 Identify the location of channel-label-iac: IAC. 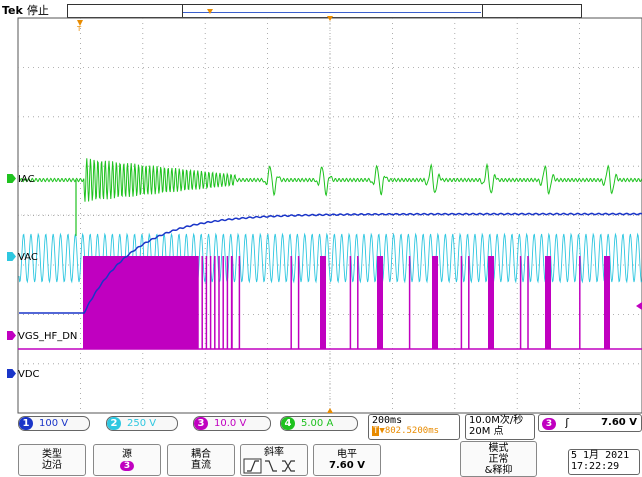
(21, 179).